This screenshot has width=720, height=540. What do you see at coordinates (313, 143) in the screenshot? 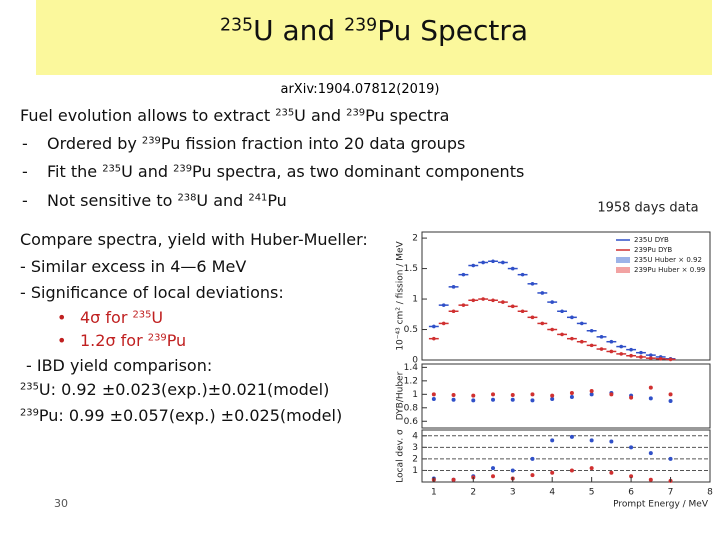
I see `text: Pu fission fraction into 20 data groups` at bounding box center [313, 143].